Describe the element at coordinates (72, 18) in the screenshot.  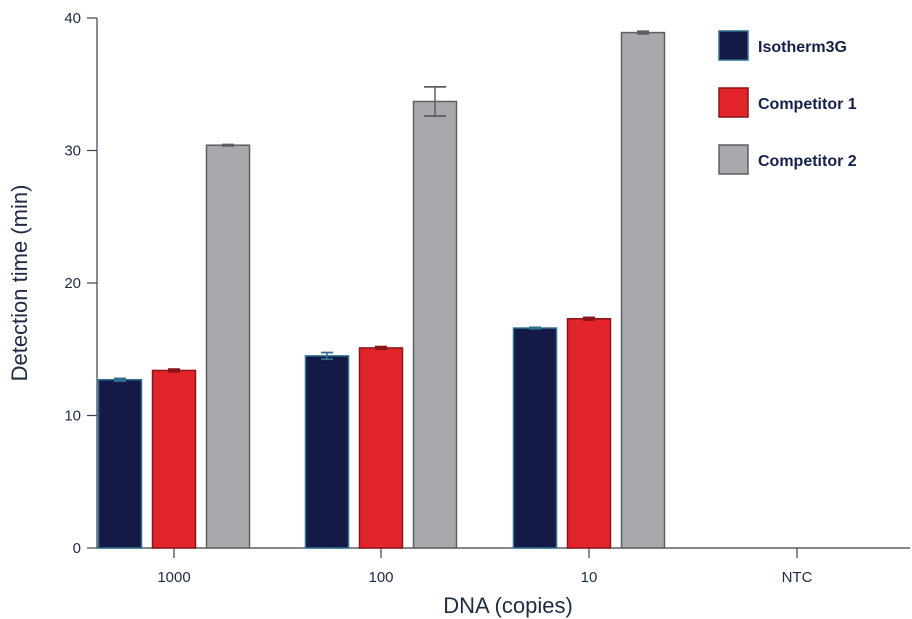
I see `y-tick-label: 40` at that location.